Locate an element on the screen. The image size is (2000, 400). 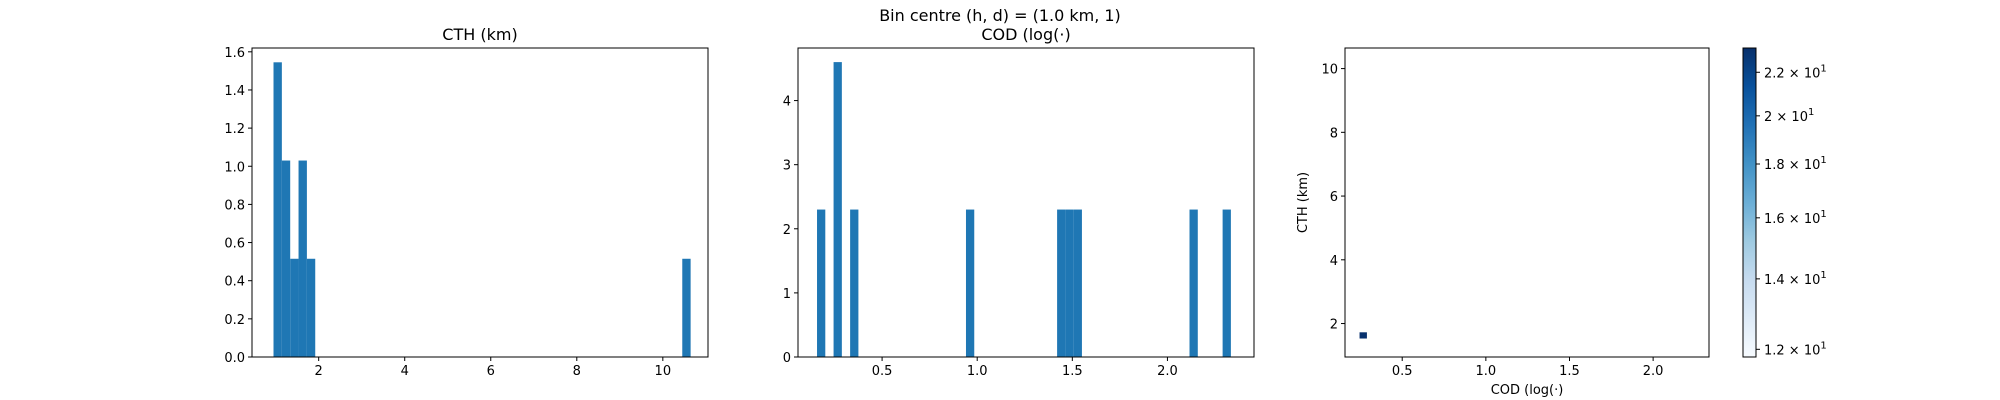
y-tick-label: 0.4 is located at coordinates (234, 282).